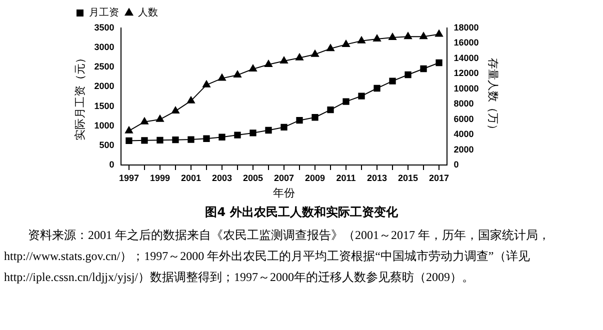  I want to click on x-tick-label: 1999, so click(160, 177).